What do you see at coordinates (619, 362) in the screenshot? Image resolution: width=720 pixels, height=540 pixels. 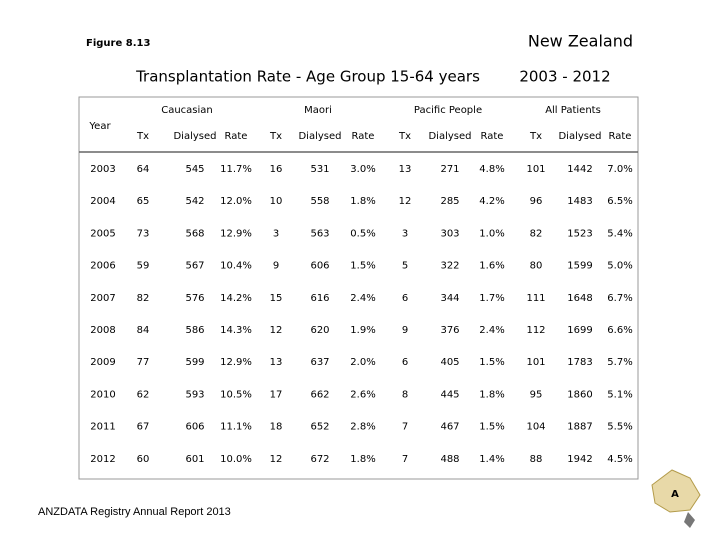 I see `data-cell: 5.7%` at bounding box center [619, 362].